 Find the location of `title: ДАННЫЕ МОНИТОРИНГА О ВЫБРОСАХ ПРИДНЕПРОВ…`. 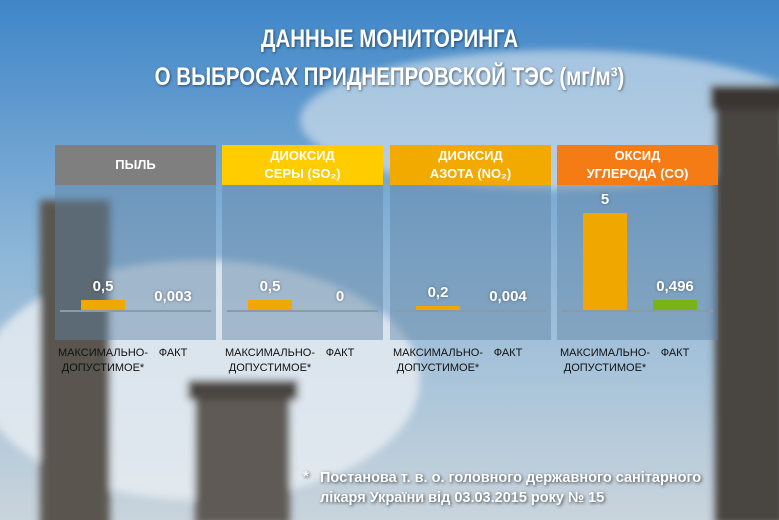

title: ДАННЫЕ МОНИТОРИНГА О ВЫБРОСАХ ПРИДНЕПРОВ… is located at coordinates (389, 58).